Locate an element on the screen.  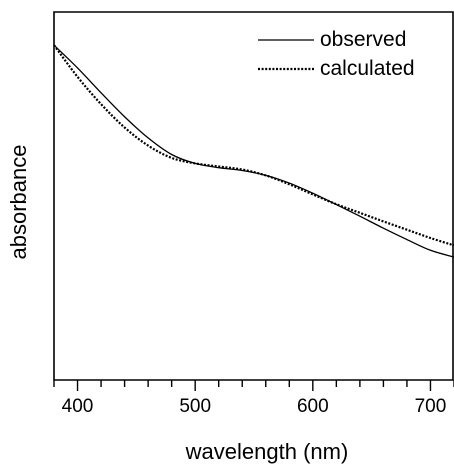
y-axis-title: absorbance is located at coordinates (18, 202).